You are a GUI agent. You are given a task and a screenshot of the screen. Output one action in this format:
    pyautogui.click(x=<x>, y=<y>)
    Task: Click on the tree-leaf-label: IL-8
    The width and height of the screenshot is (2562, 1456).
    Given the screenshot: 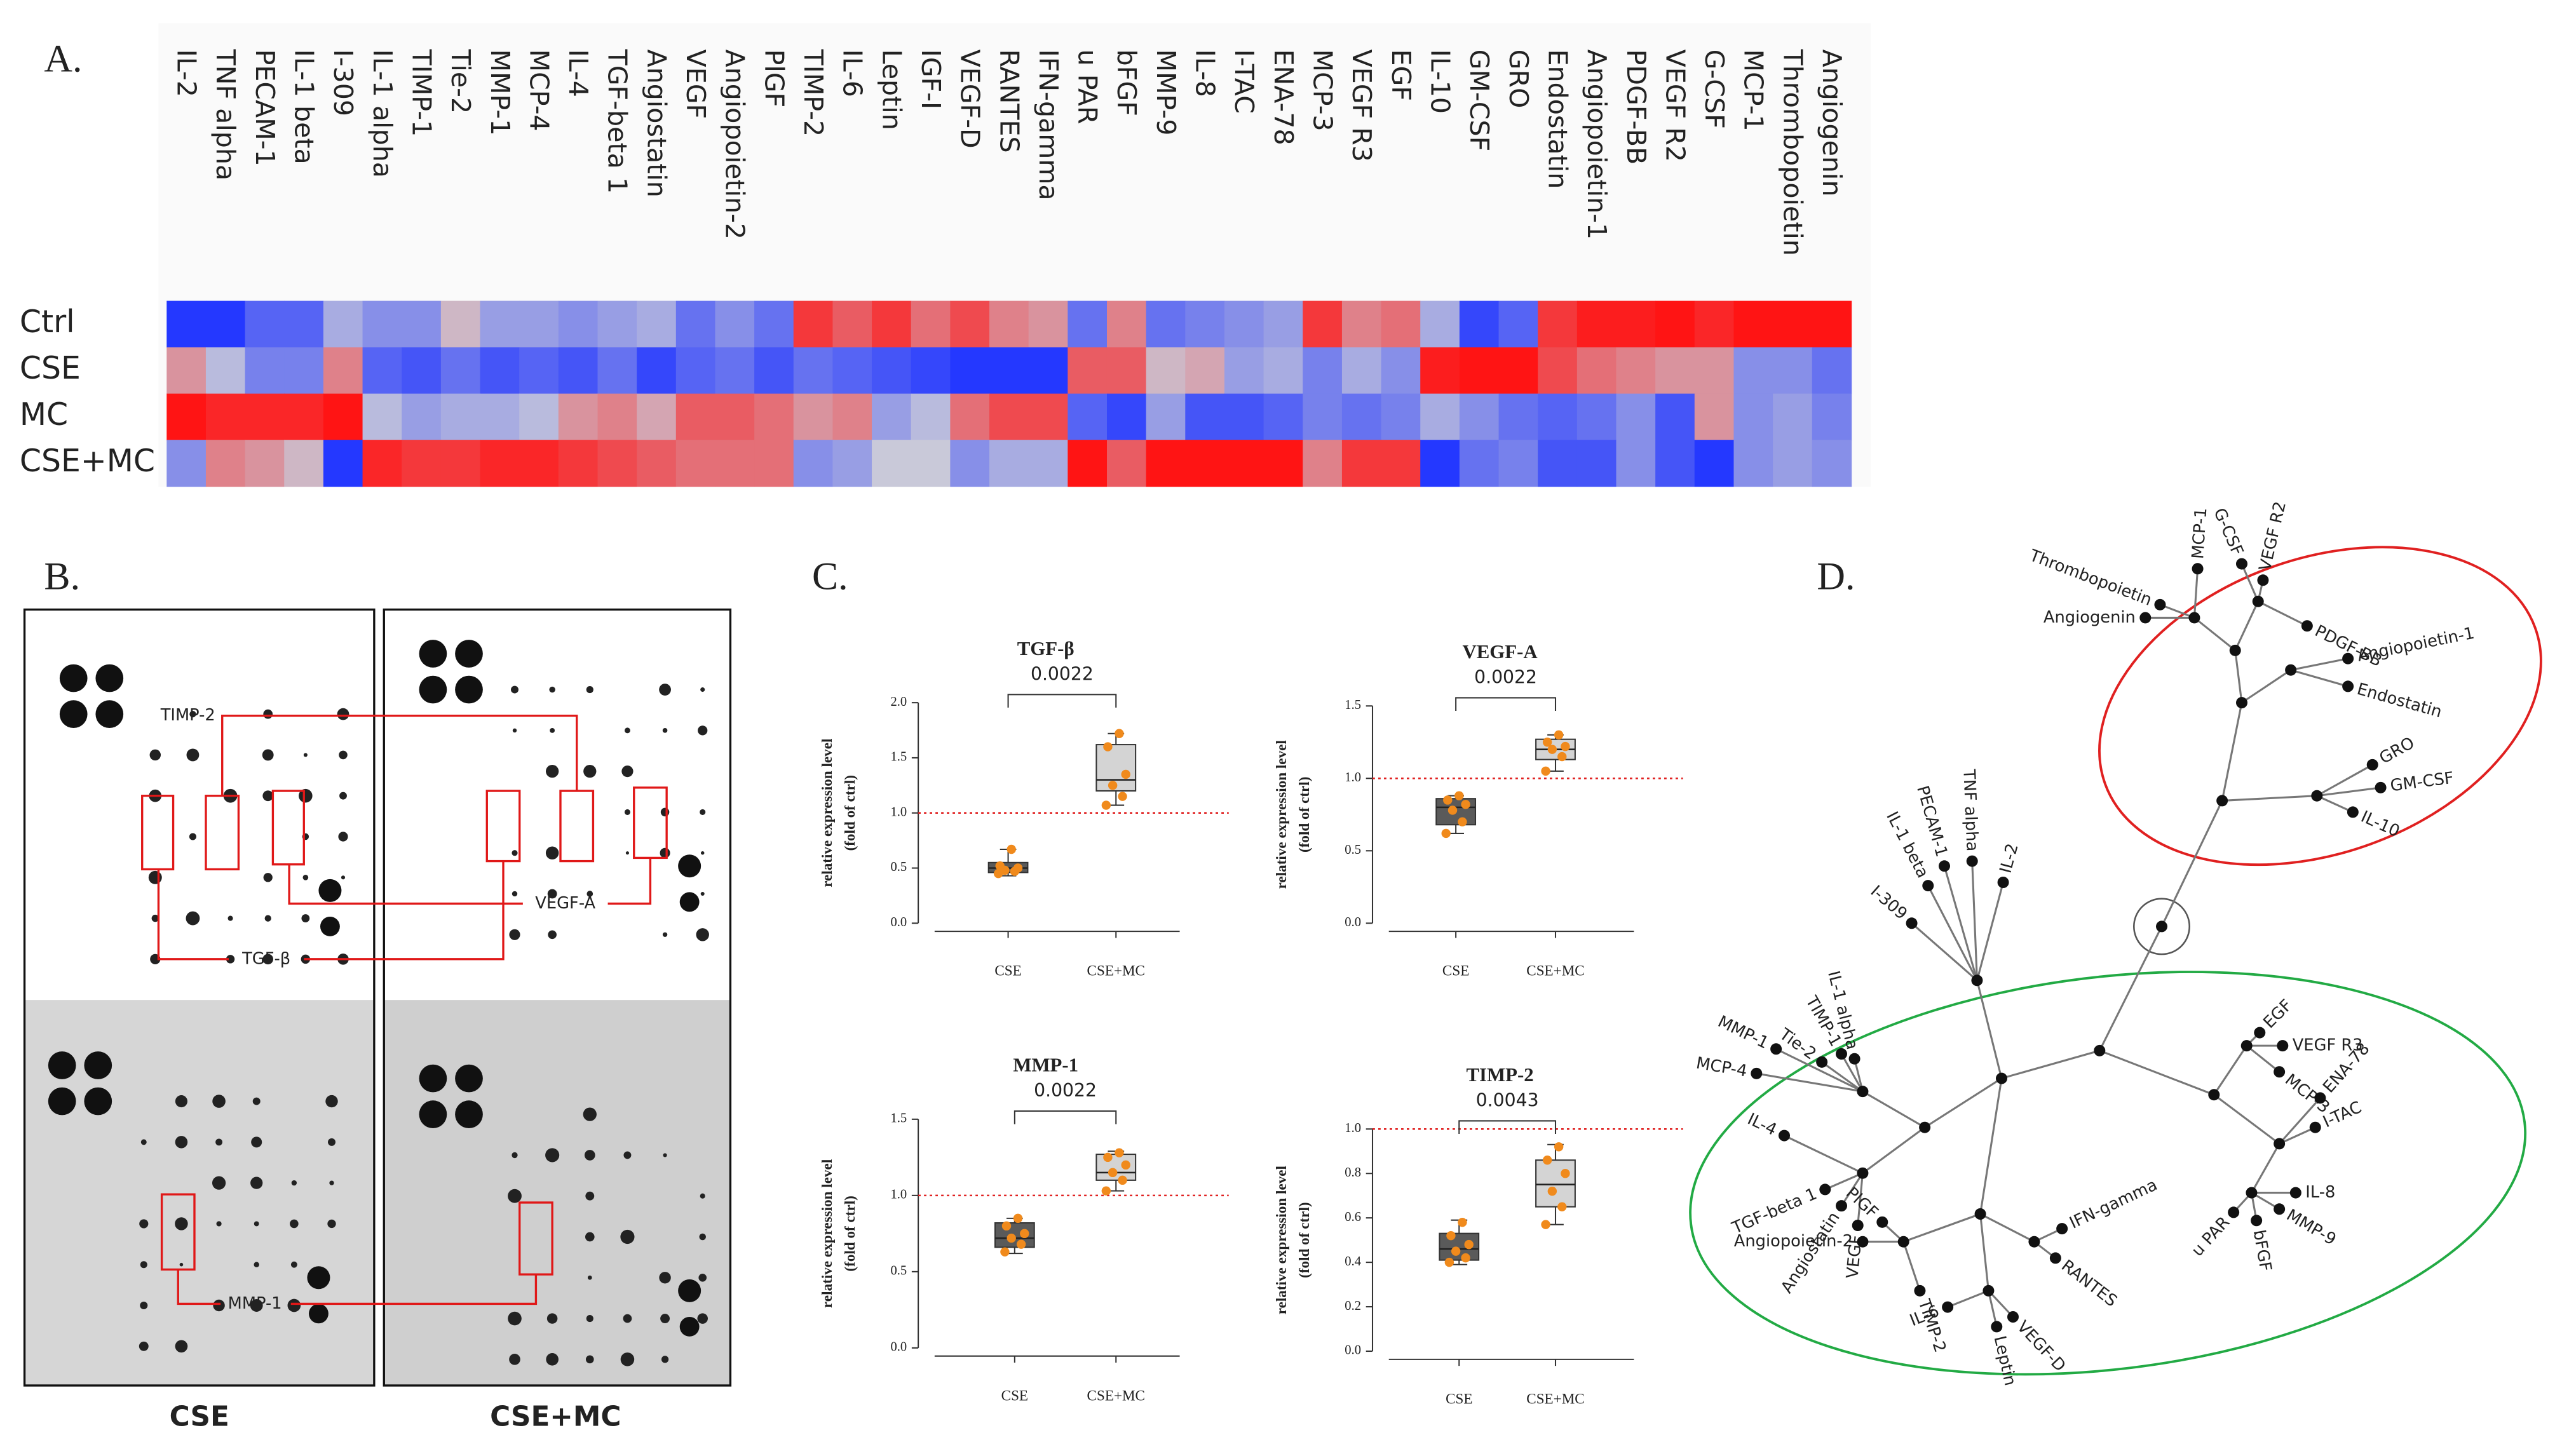 What is the action you would take?
    pyautogui.click(x=2320, y=1192)
    